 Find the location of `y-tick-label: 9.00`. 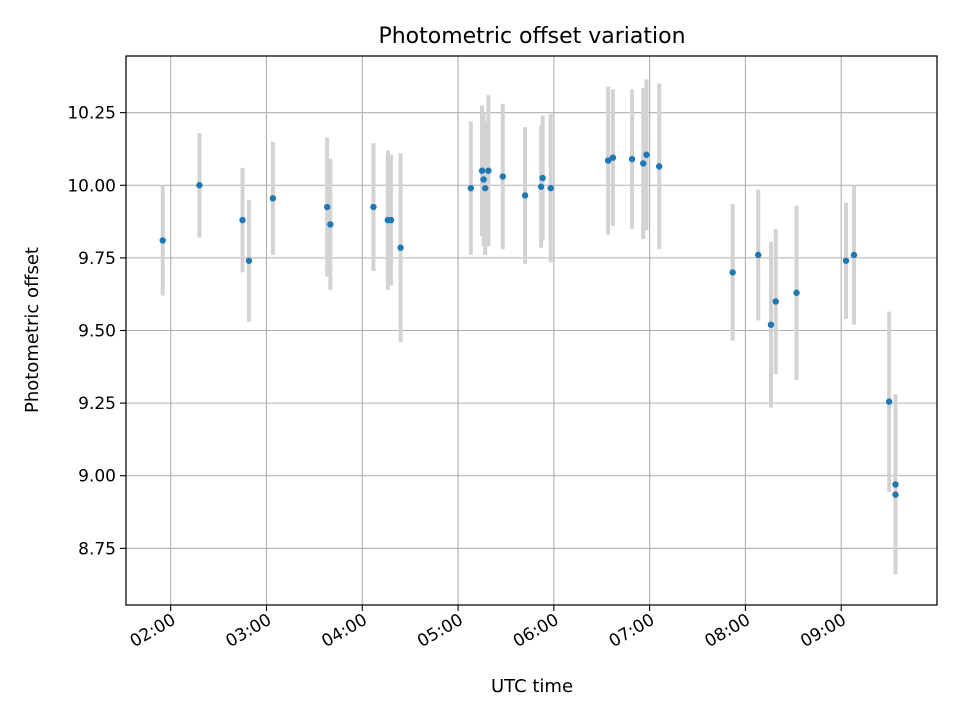

y-tick-label: 9.00 is located at coordinates (97, 477).